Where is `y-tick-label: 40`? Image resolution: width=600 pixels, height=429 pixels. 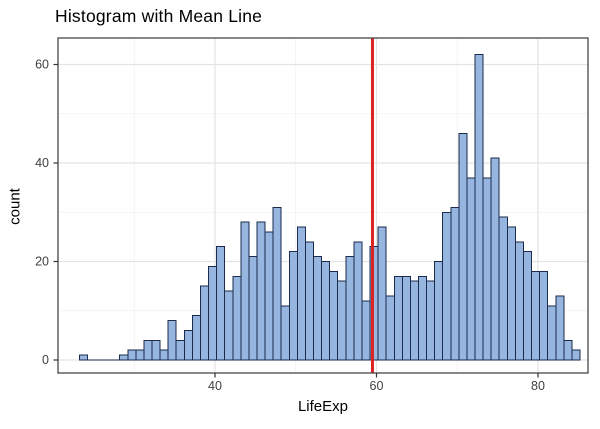 y-tick-label: 40 is located at coordinates (42, 163).